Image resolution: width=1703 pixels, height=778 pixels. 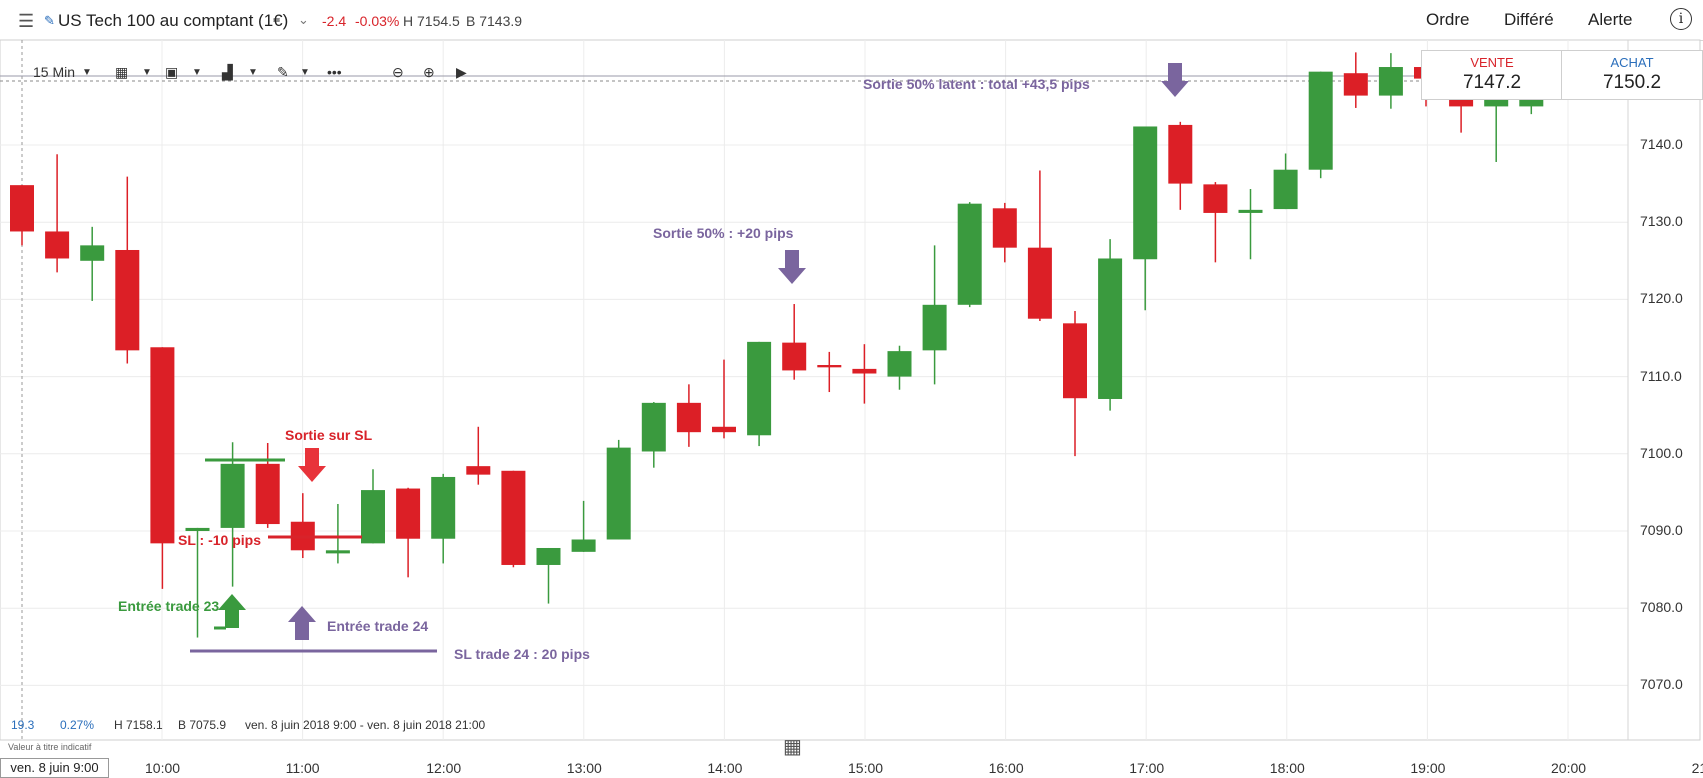 I want to click on info-icon: i, so click(x=1681, y=19).